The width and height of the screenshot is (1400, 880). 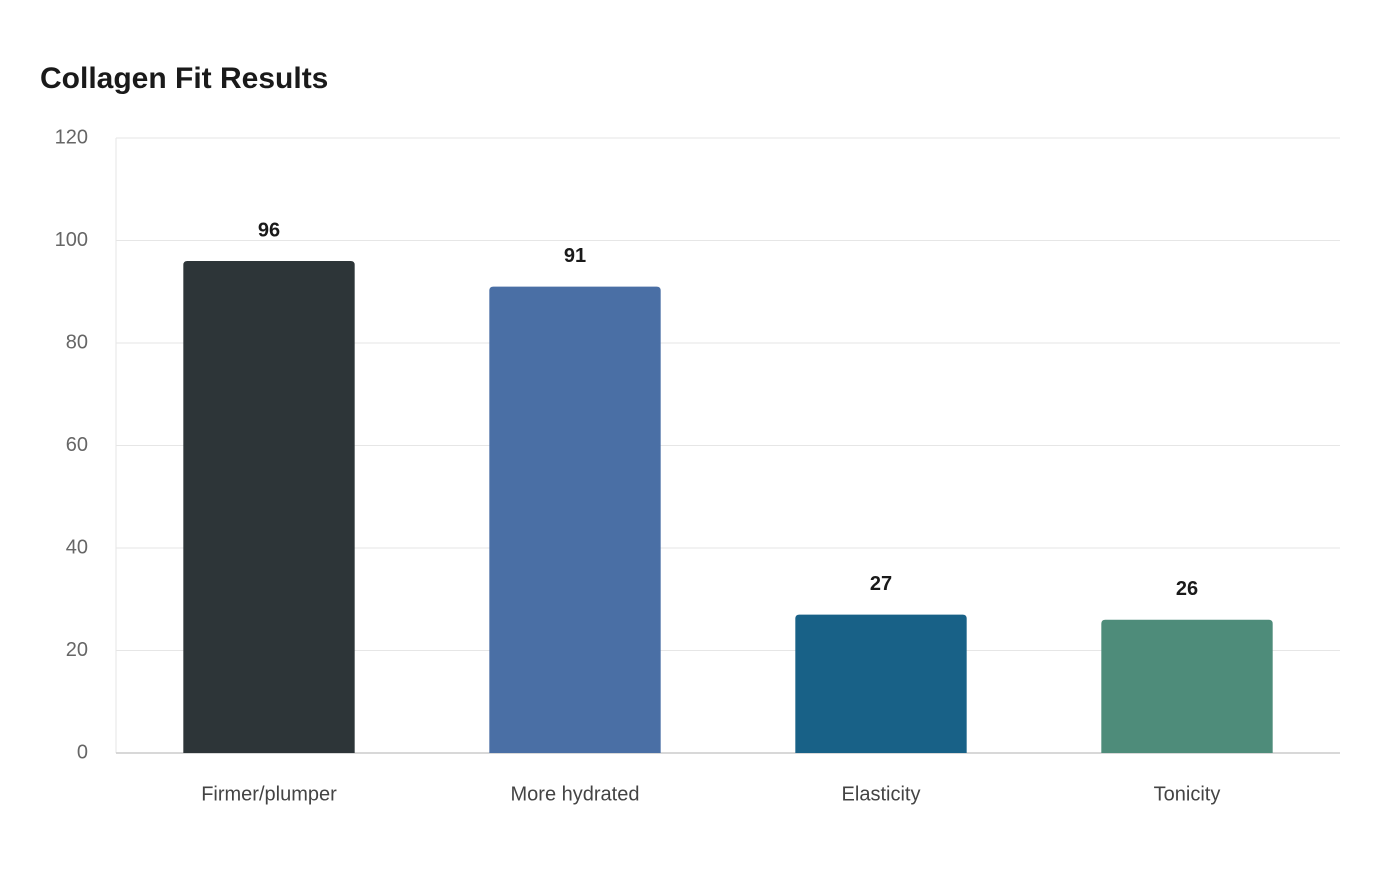 What do you see at coordinates (269, 230) in the screenshot?
I see `data-label: 96` at bounding box center [269, 230].